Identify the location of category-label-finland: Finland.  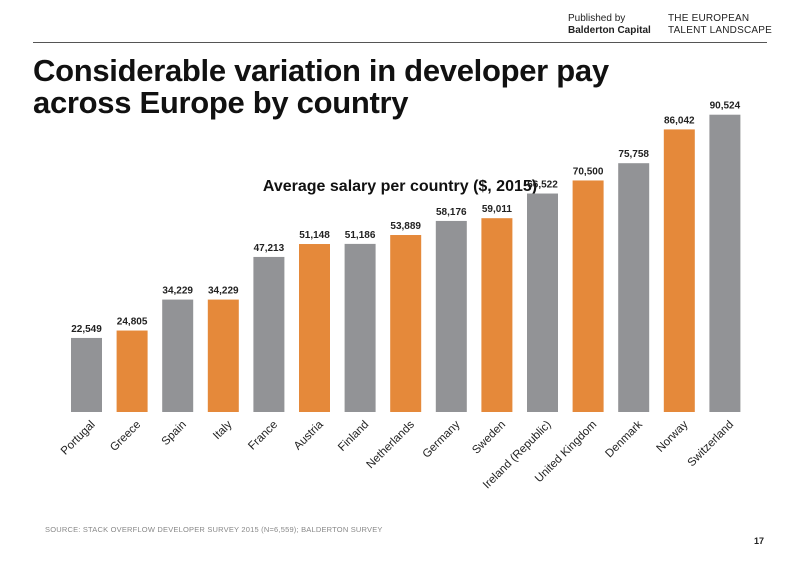
(353, 436).